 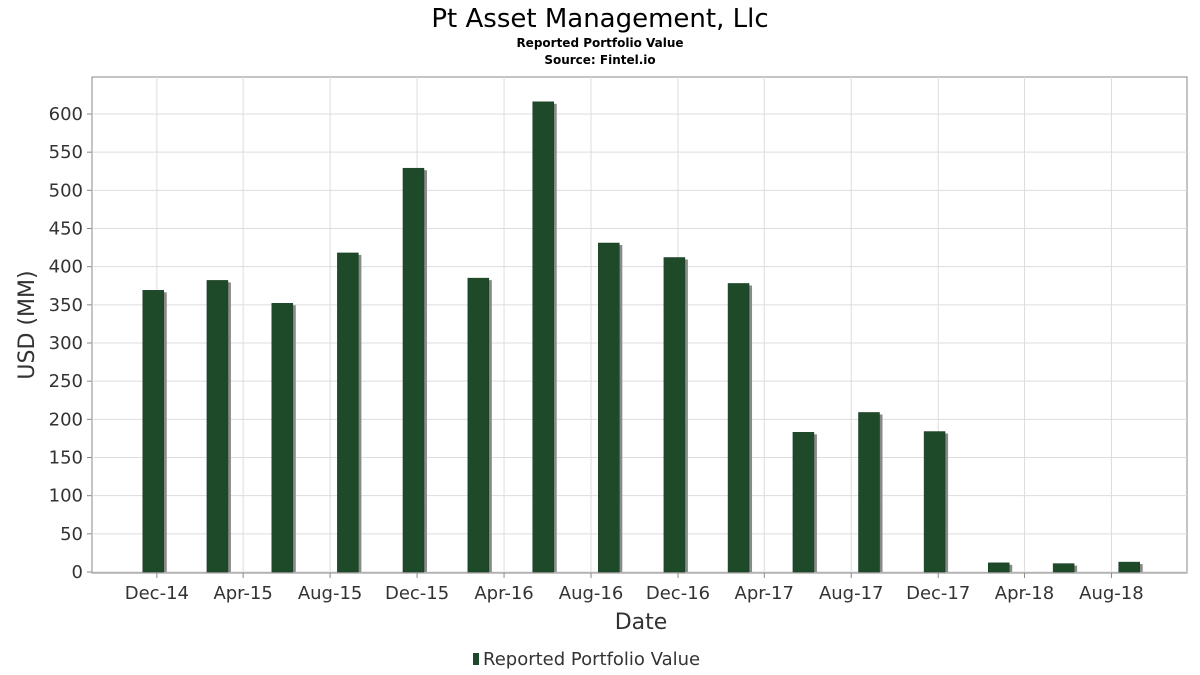 What do you see at coordinates (476, 659) in the screenshot?
I see `legend-swatch` at bounding box center [476, 659].